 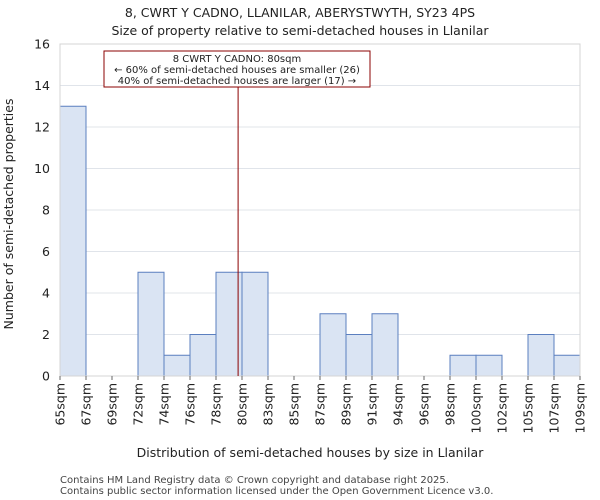 I want to click on x-tick-label: 102sqm, so click(x=502, y=408).